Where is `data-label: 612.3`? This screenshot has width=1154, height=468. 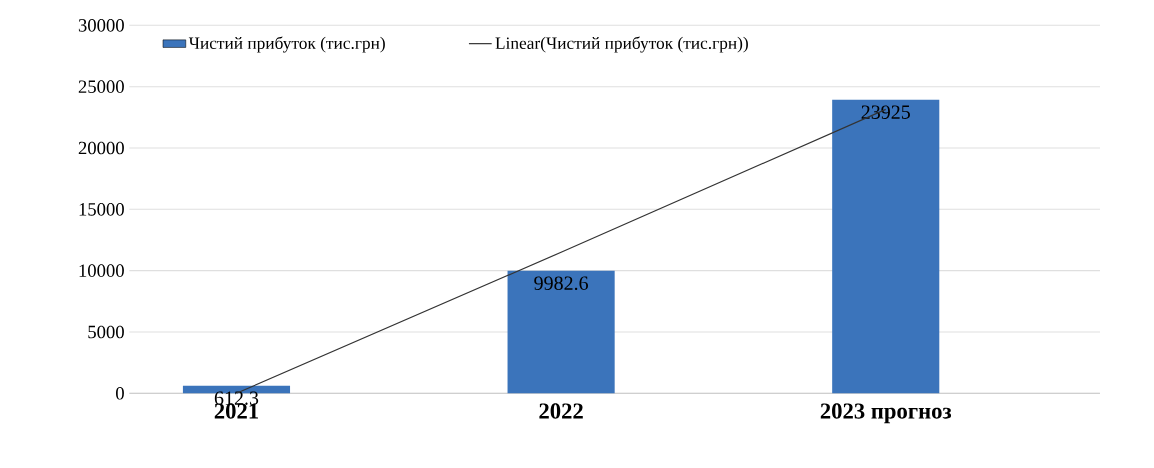
data-label: 612.3 is located at coordinates (236, 398).